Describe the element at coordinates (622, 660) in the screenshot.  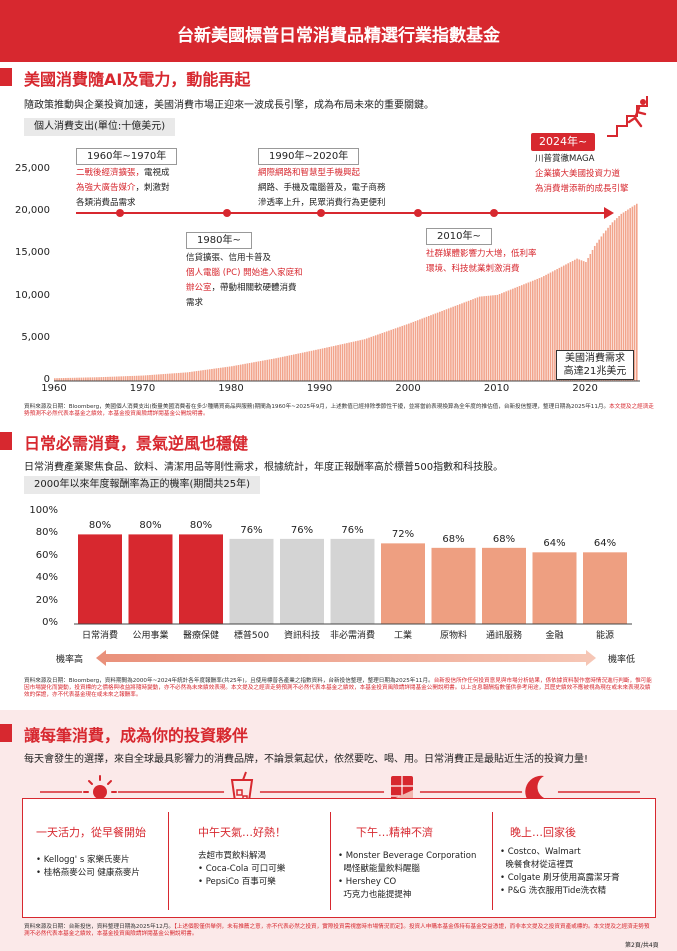
I see `arrow-right-label: 機率低` at that location.